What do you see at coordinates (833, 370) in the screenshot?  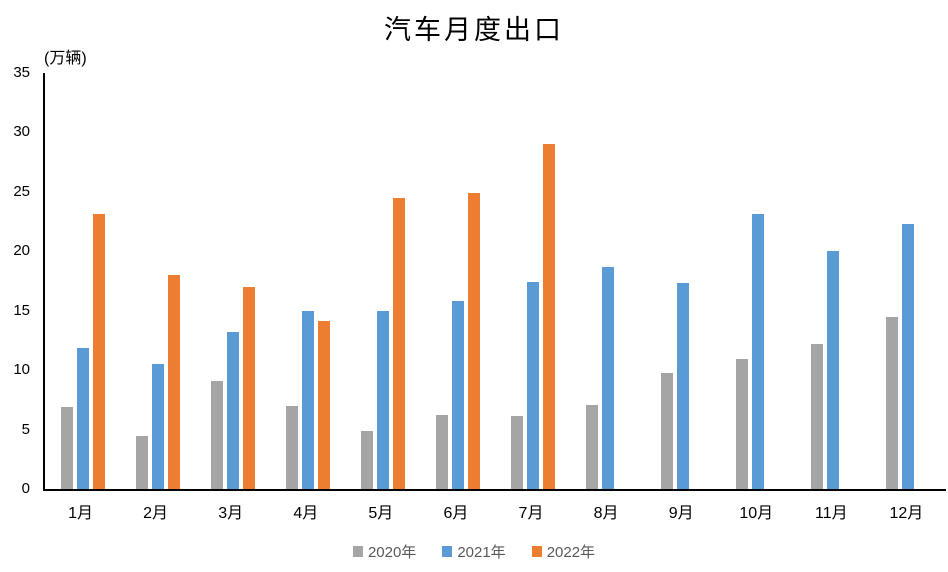 I see `bar-2021年-11月` at bounding box center [833, 370].